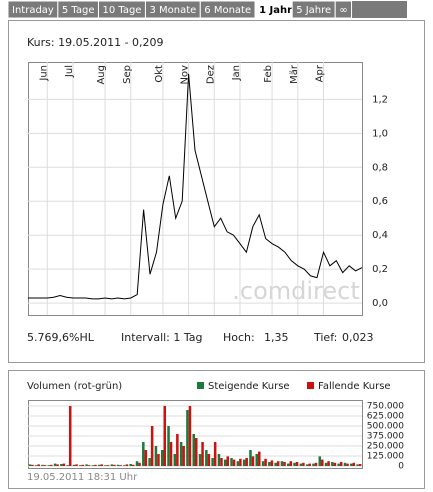 This screenshot has width=433, height=492. Describe the element at coordinates (236, 73) in the screenshot. I see `x-tick-label: Jan` at that location.